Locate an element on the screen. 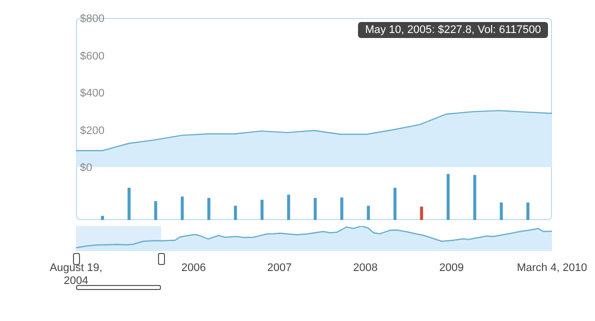 Image resolution: width=595 pixels, height=321 pixels. x-tick-label: March 4, 2010 is located at coordinates (552, 268).